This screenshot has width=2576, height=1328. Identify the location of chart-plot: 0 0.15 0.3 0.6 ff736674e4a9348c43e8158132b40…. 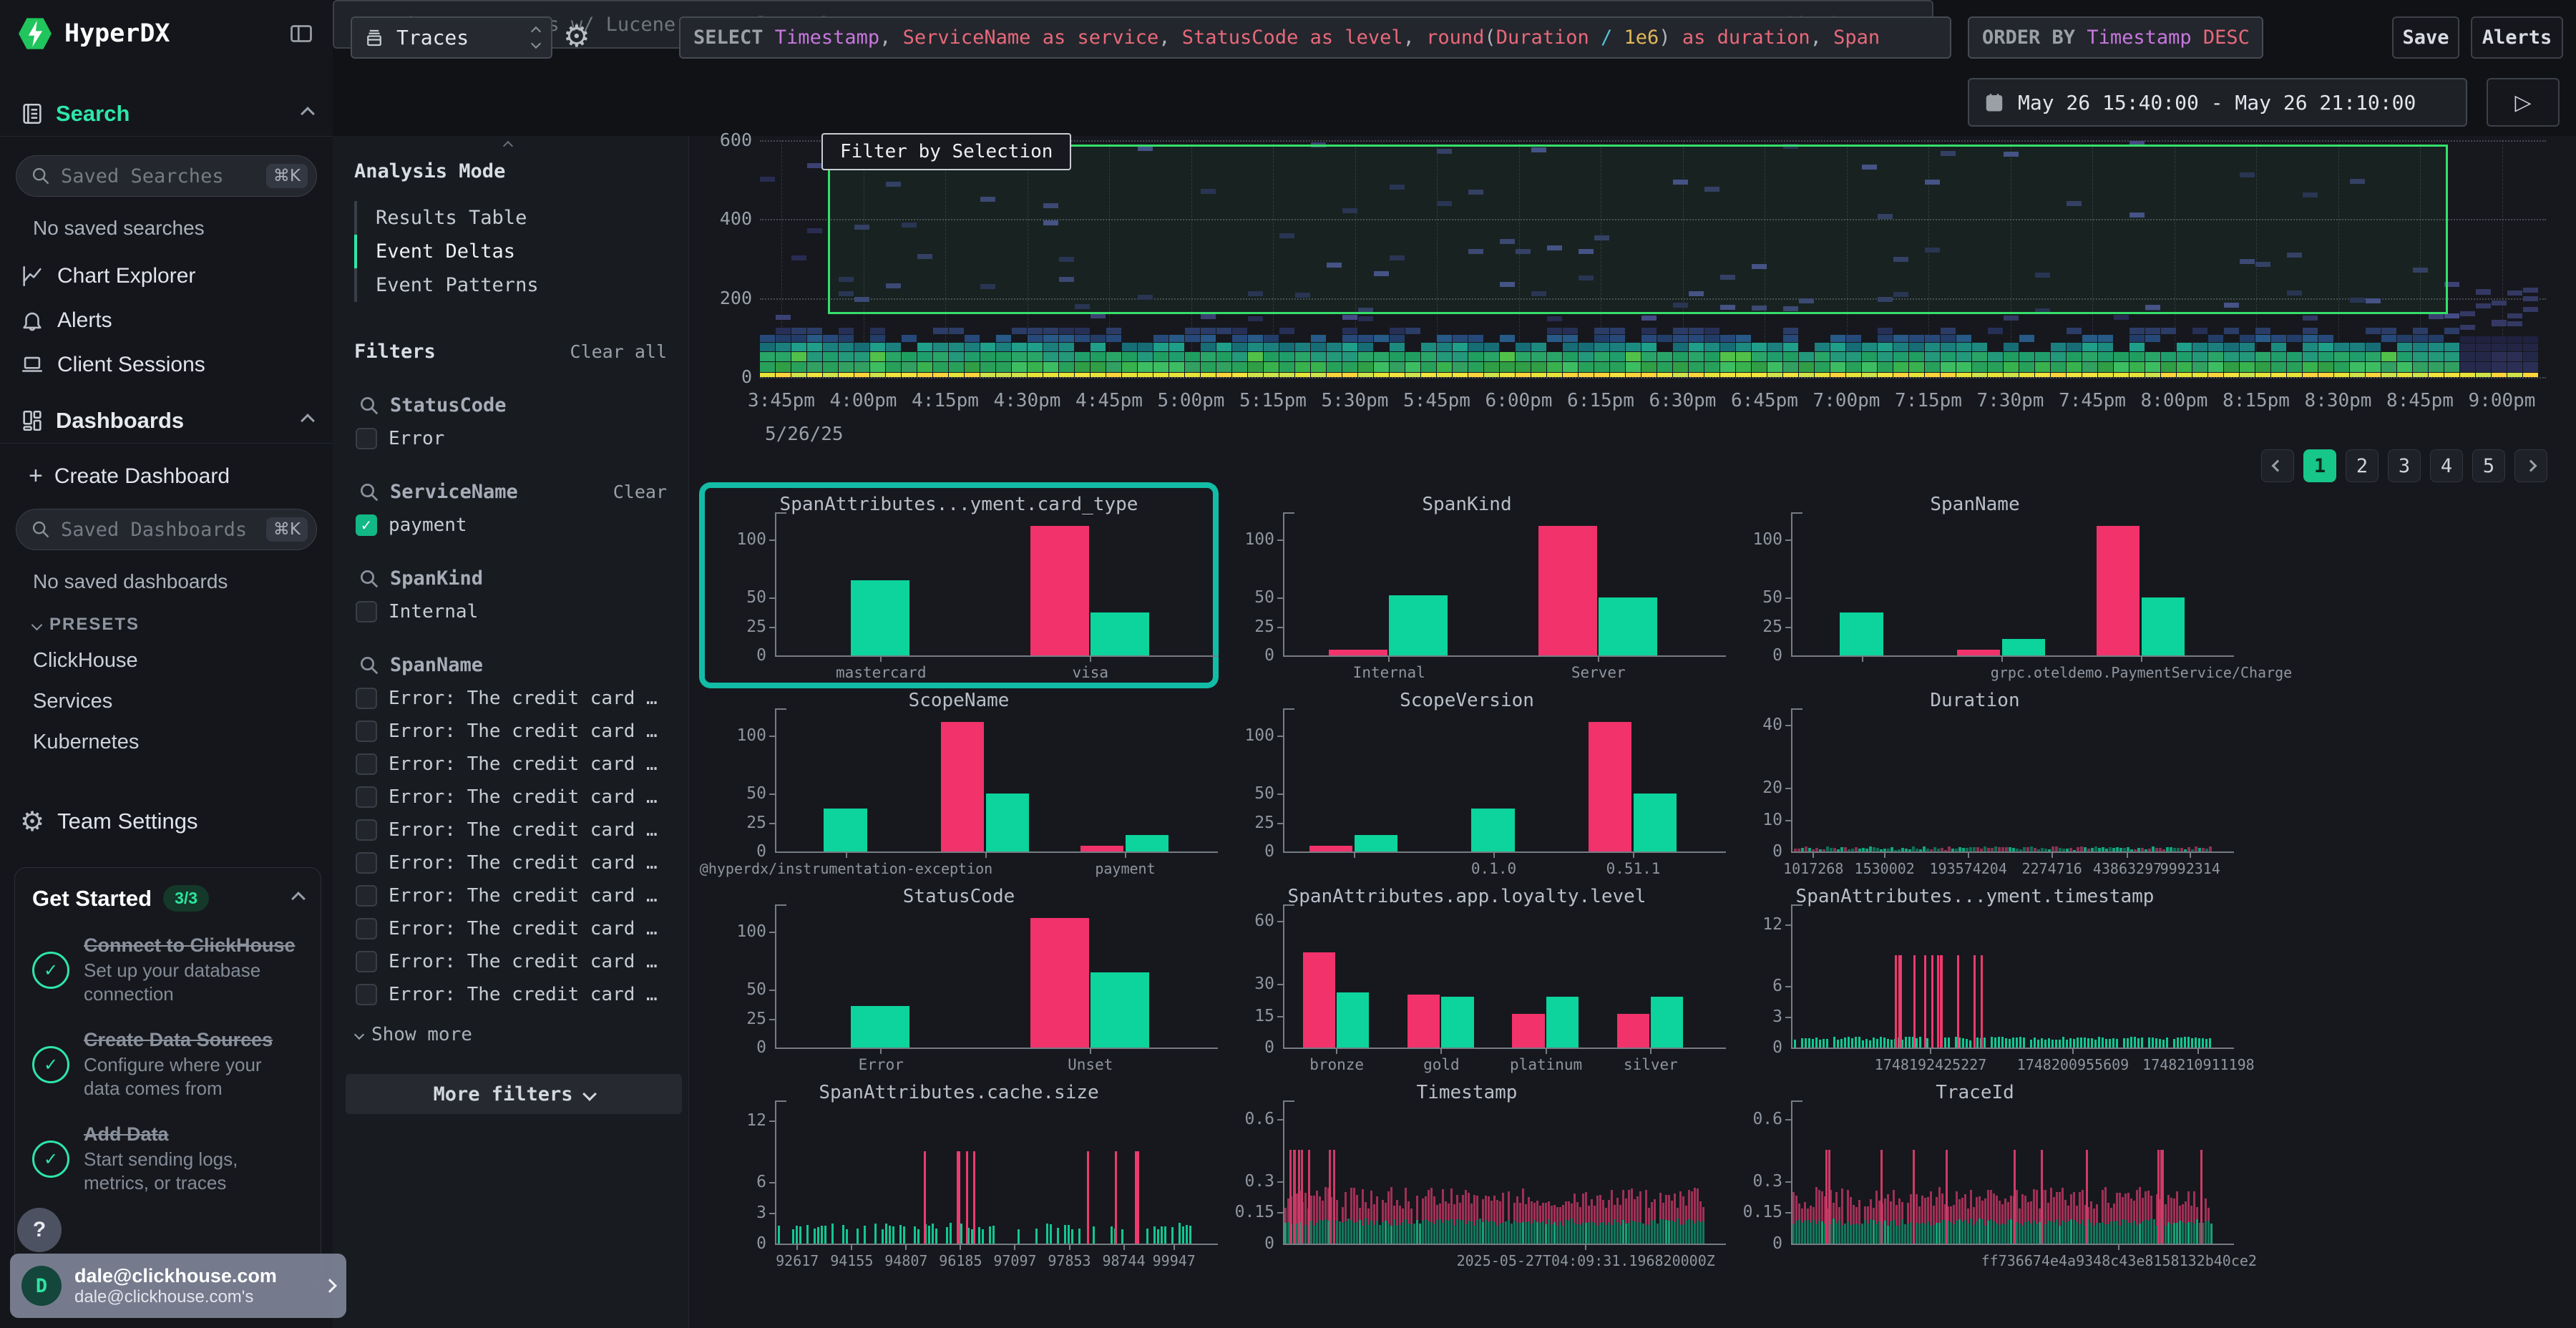
(2000, 1184).